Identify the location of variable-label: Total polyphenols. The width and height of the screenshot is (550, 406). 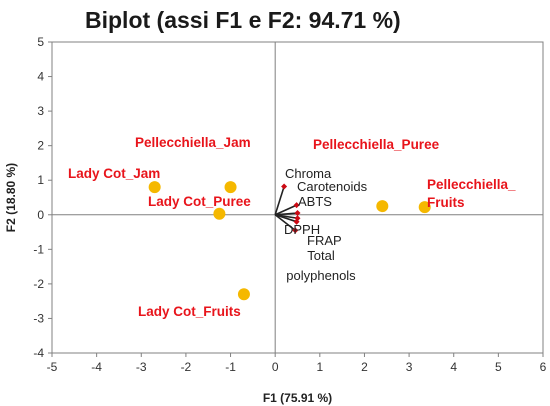
(321, 265).